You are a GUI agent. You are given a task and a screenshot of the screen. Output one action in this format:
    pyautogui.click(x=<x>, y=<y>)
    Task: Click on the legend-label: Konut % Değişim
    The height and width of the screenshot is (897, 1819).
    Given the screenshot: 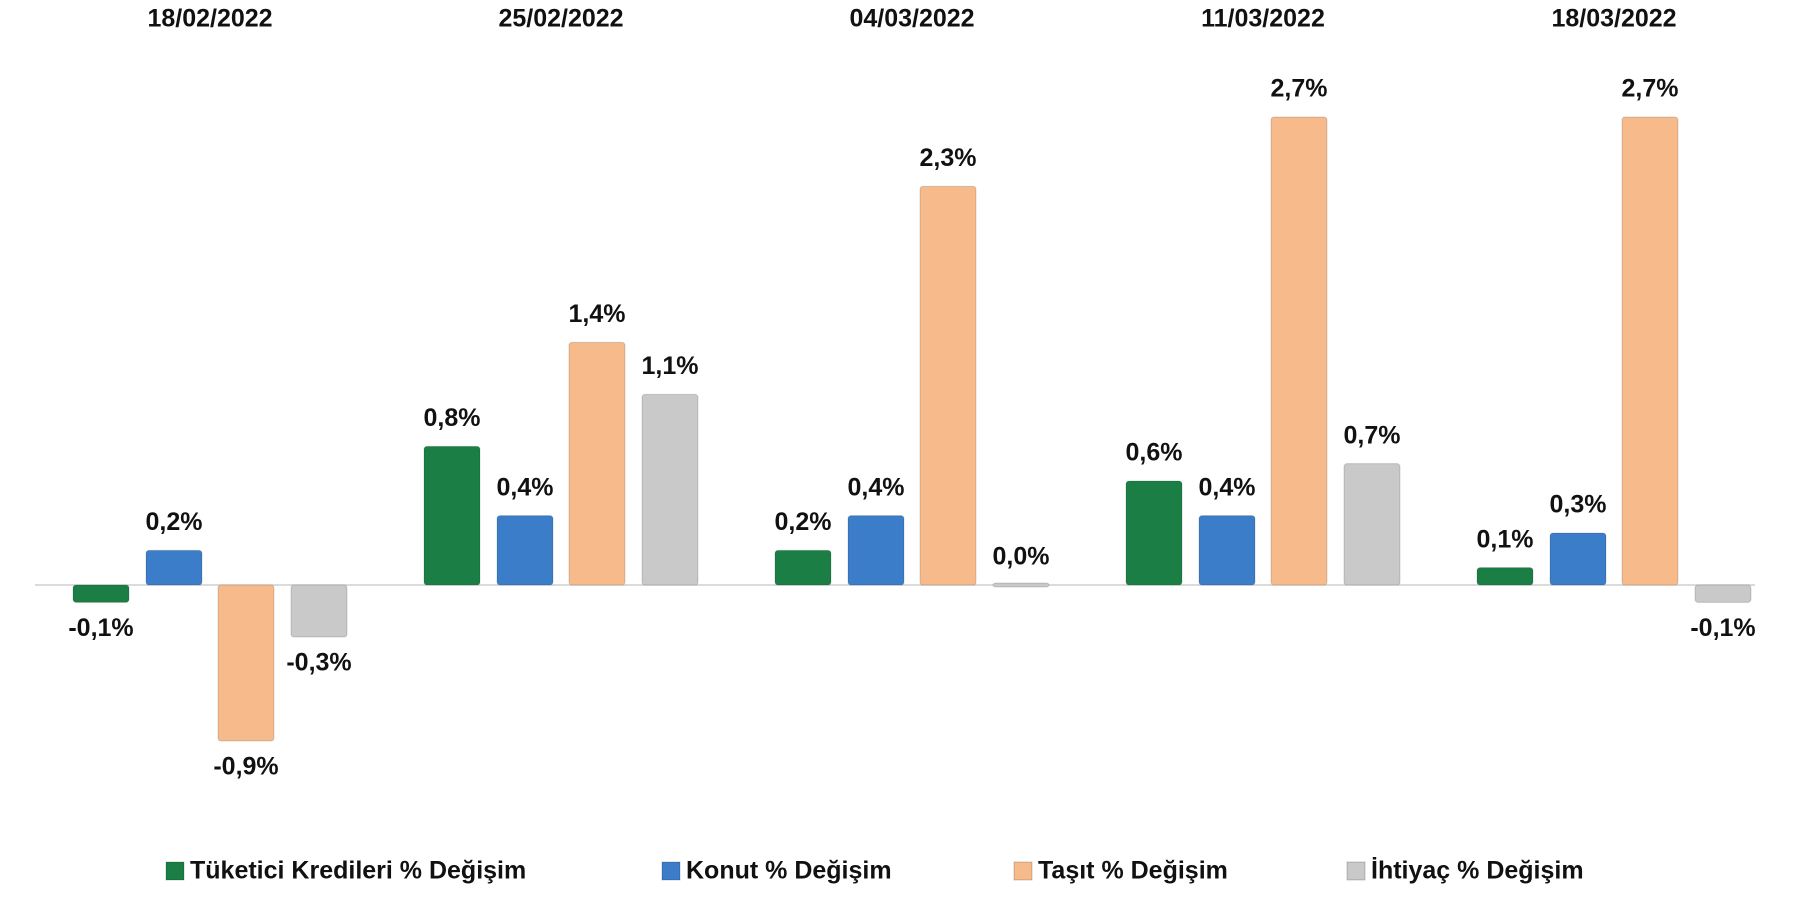 What is the action you would take?
    pyautogui.click(x=789, y=871)
    